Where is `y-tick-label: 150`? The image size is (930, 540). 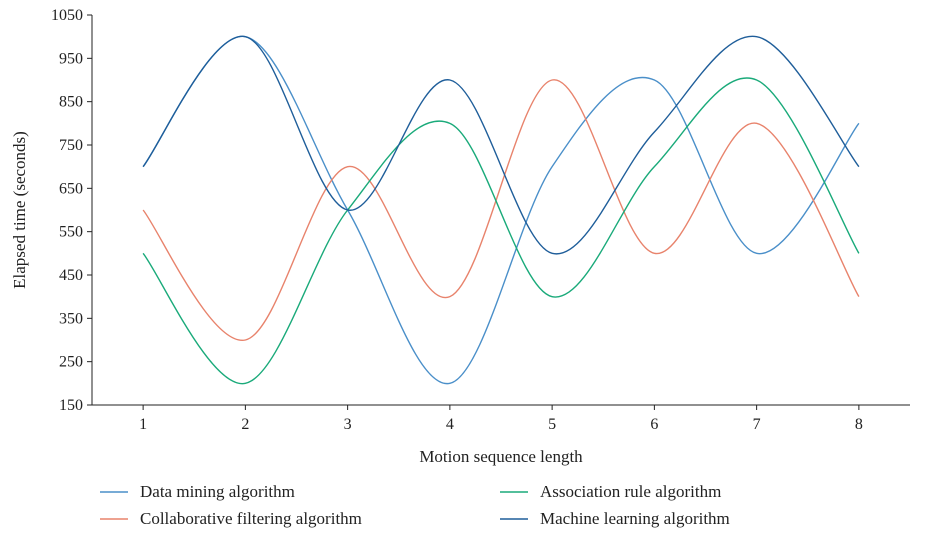 y-tick-label: 150 is located at coordinates (71, 405).